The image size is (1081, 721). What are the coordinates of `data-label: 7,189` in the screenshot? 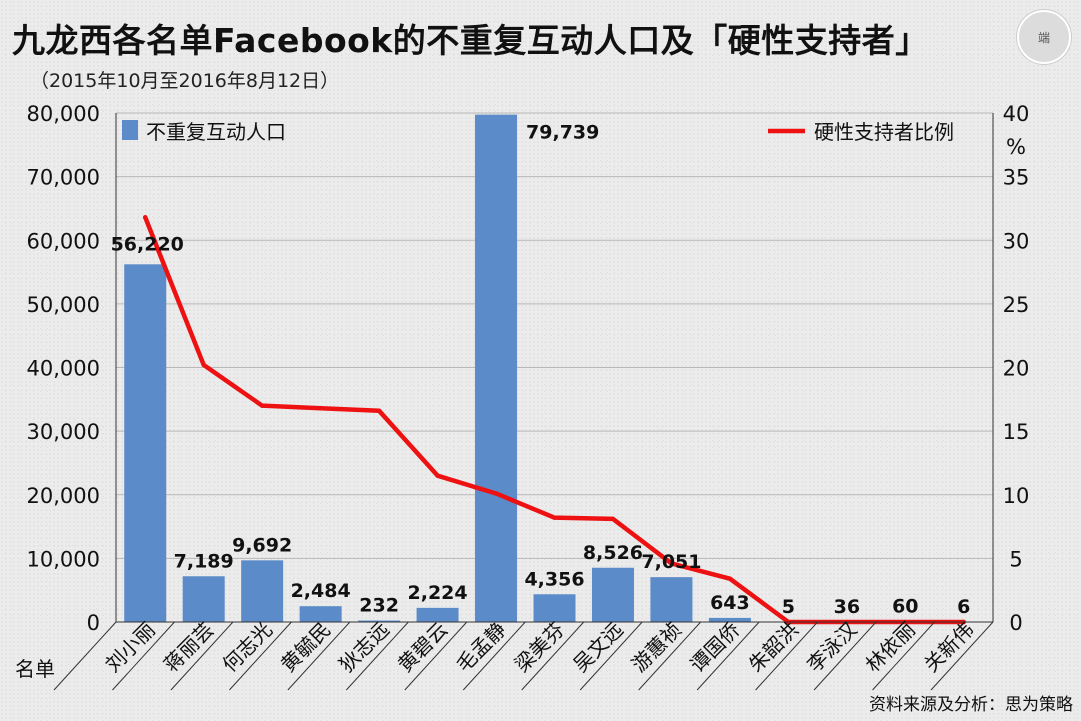 It's located at (204, 561).